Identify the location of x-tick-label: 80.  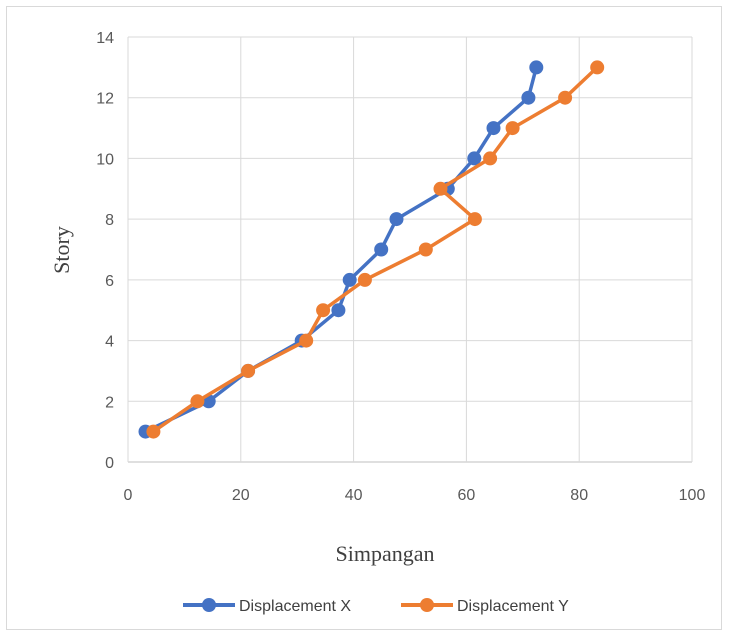
(579, 495).